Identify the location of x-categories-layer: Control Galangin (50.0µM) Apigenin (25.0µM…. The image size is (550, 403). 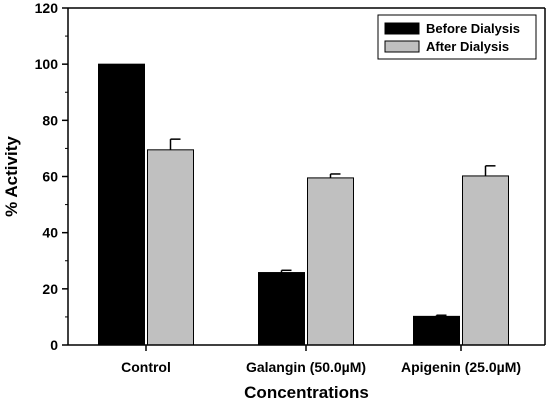
(321, 367).